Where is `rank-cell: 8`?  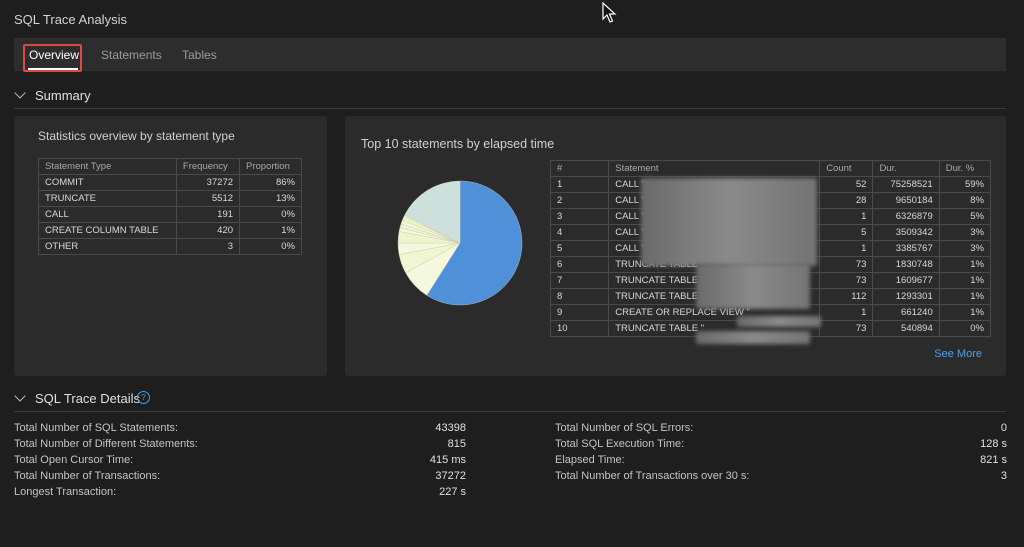 rank-cell: 8 is located at coordinates (579, 296).